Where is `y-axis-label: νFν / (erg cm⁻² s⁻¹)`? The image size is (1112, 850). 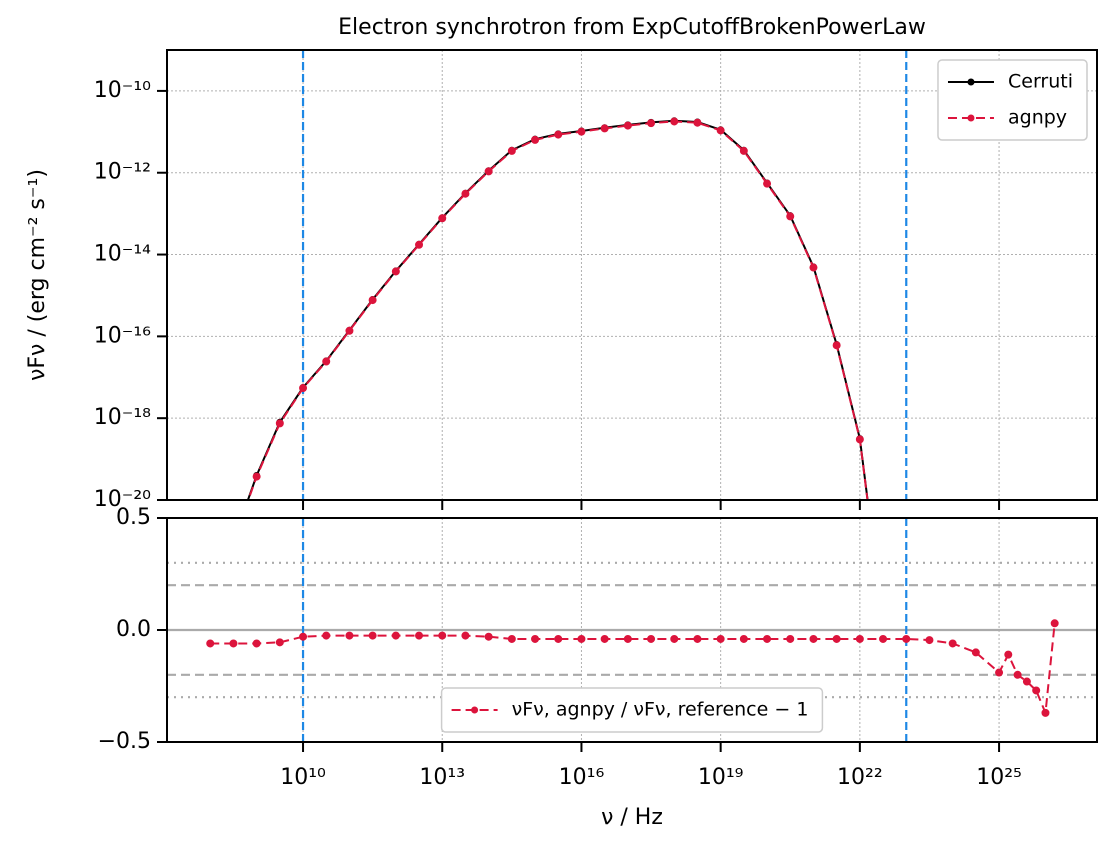 y-axis-label: νFν / (erg cm⁻² s⁻¹) is located at coordinates (37, 275).